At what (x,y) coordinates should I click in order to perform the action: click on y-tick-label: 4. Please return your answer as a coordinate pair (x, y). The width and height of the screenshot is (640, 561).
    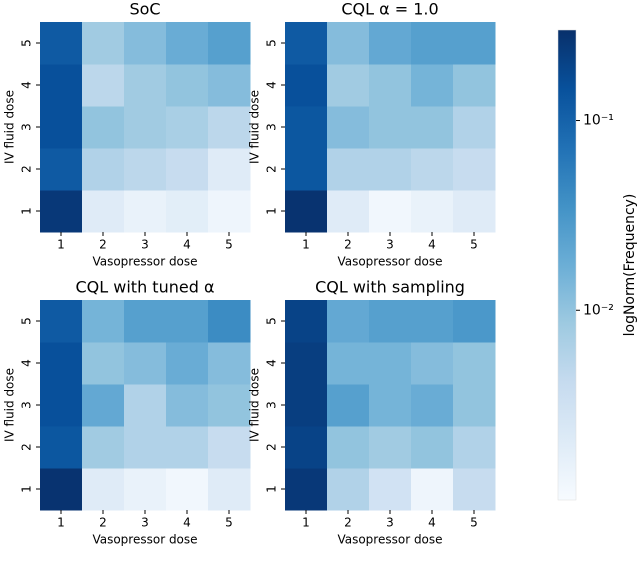
    Looking at the image, I should click on (272, 363).